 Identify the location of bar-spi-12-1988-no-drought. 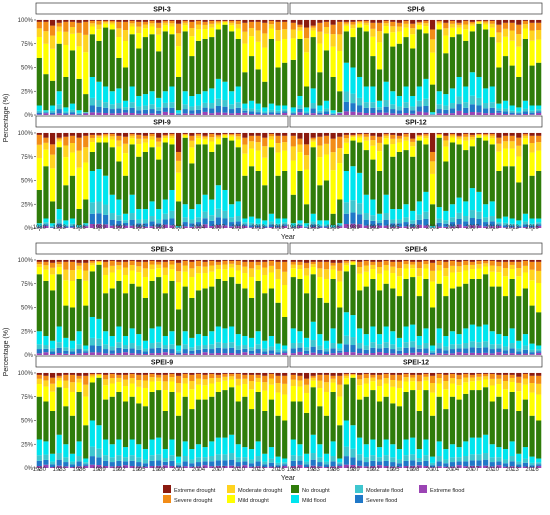
(346, 162).